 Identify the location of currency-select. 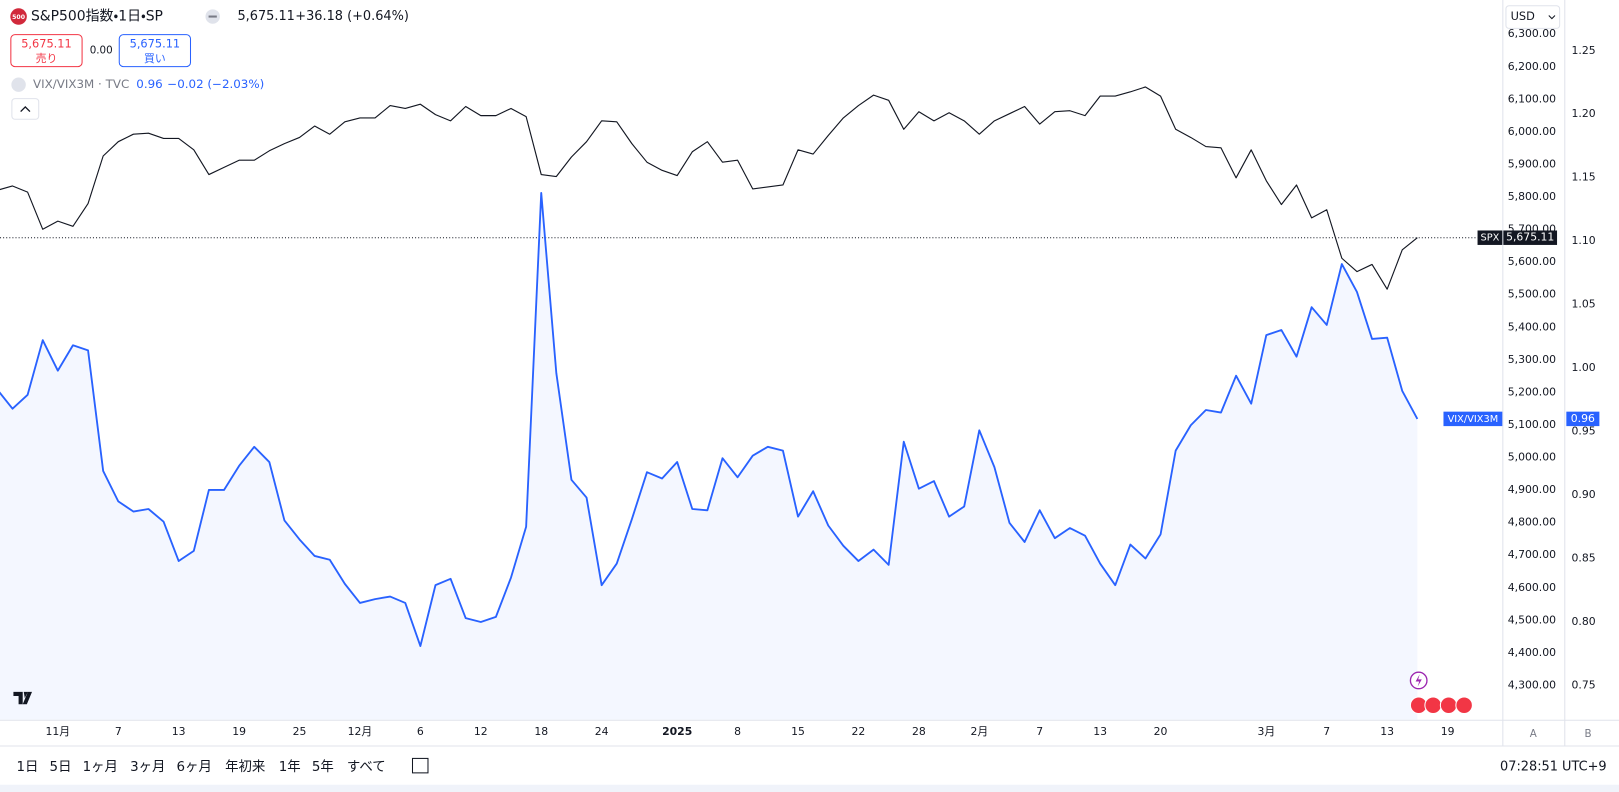
(1533, 17).